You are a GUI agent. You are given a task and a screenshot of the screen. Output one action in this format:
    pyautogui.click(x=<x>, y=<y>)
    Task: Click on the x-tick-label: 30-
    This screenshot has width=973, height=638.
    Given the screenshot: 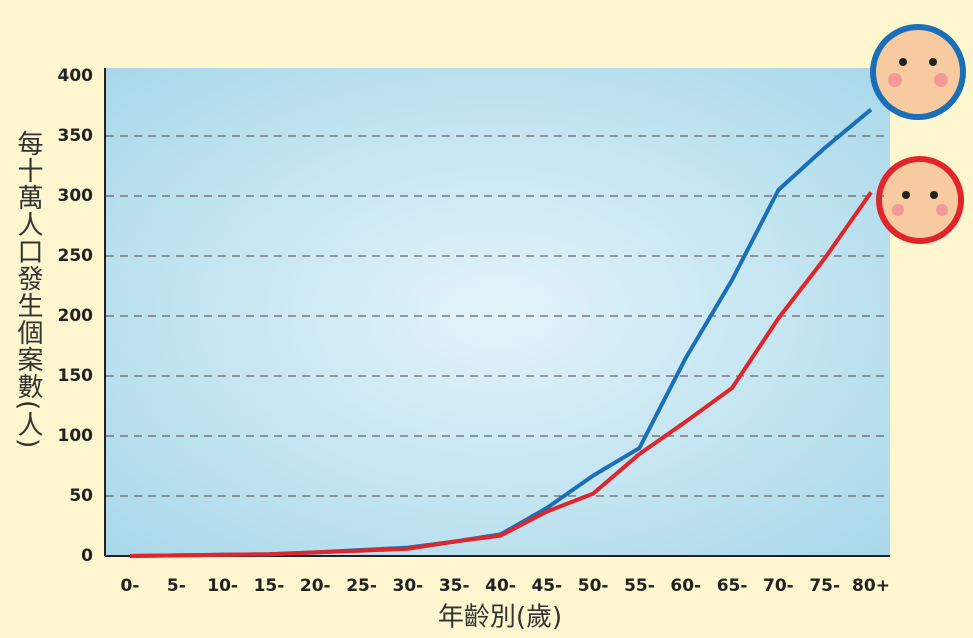 What is the action you would take?
    pyautogui.click(x=408, y=586)
    